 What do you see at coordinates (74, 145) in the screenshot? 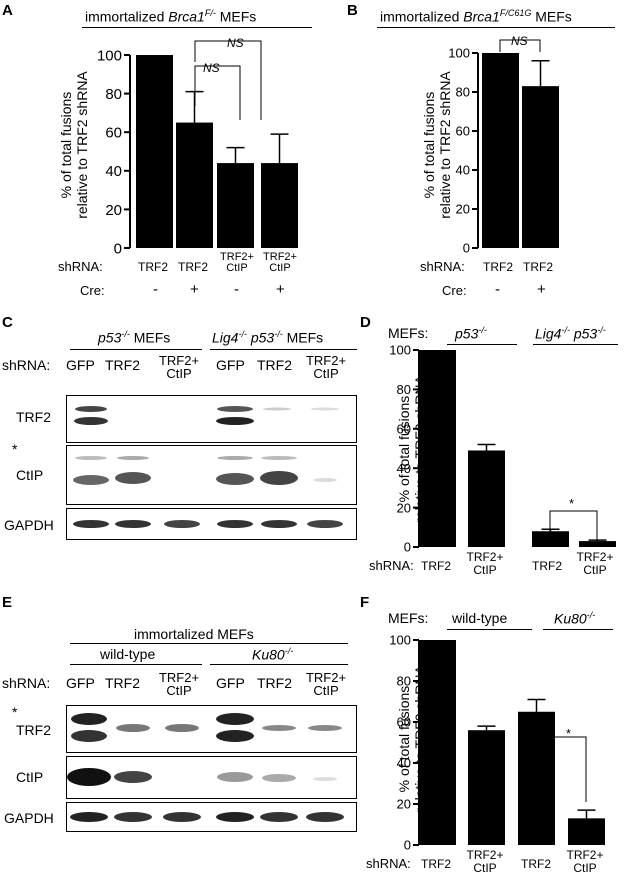
I see `panel-a-ylabel: % of total fusions relative to TRF2 shRNA` at bounding box center [74, 145].